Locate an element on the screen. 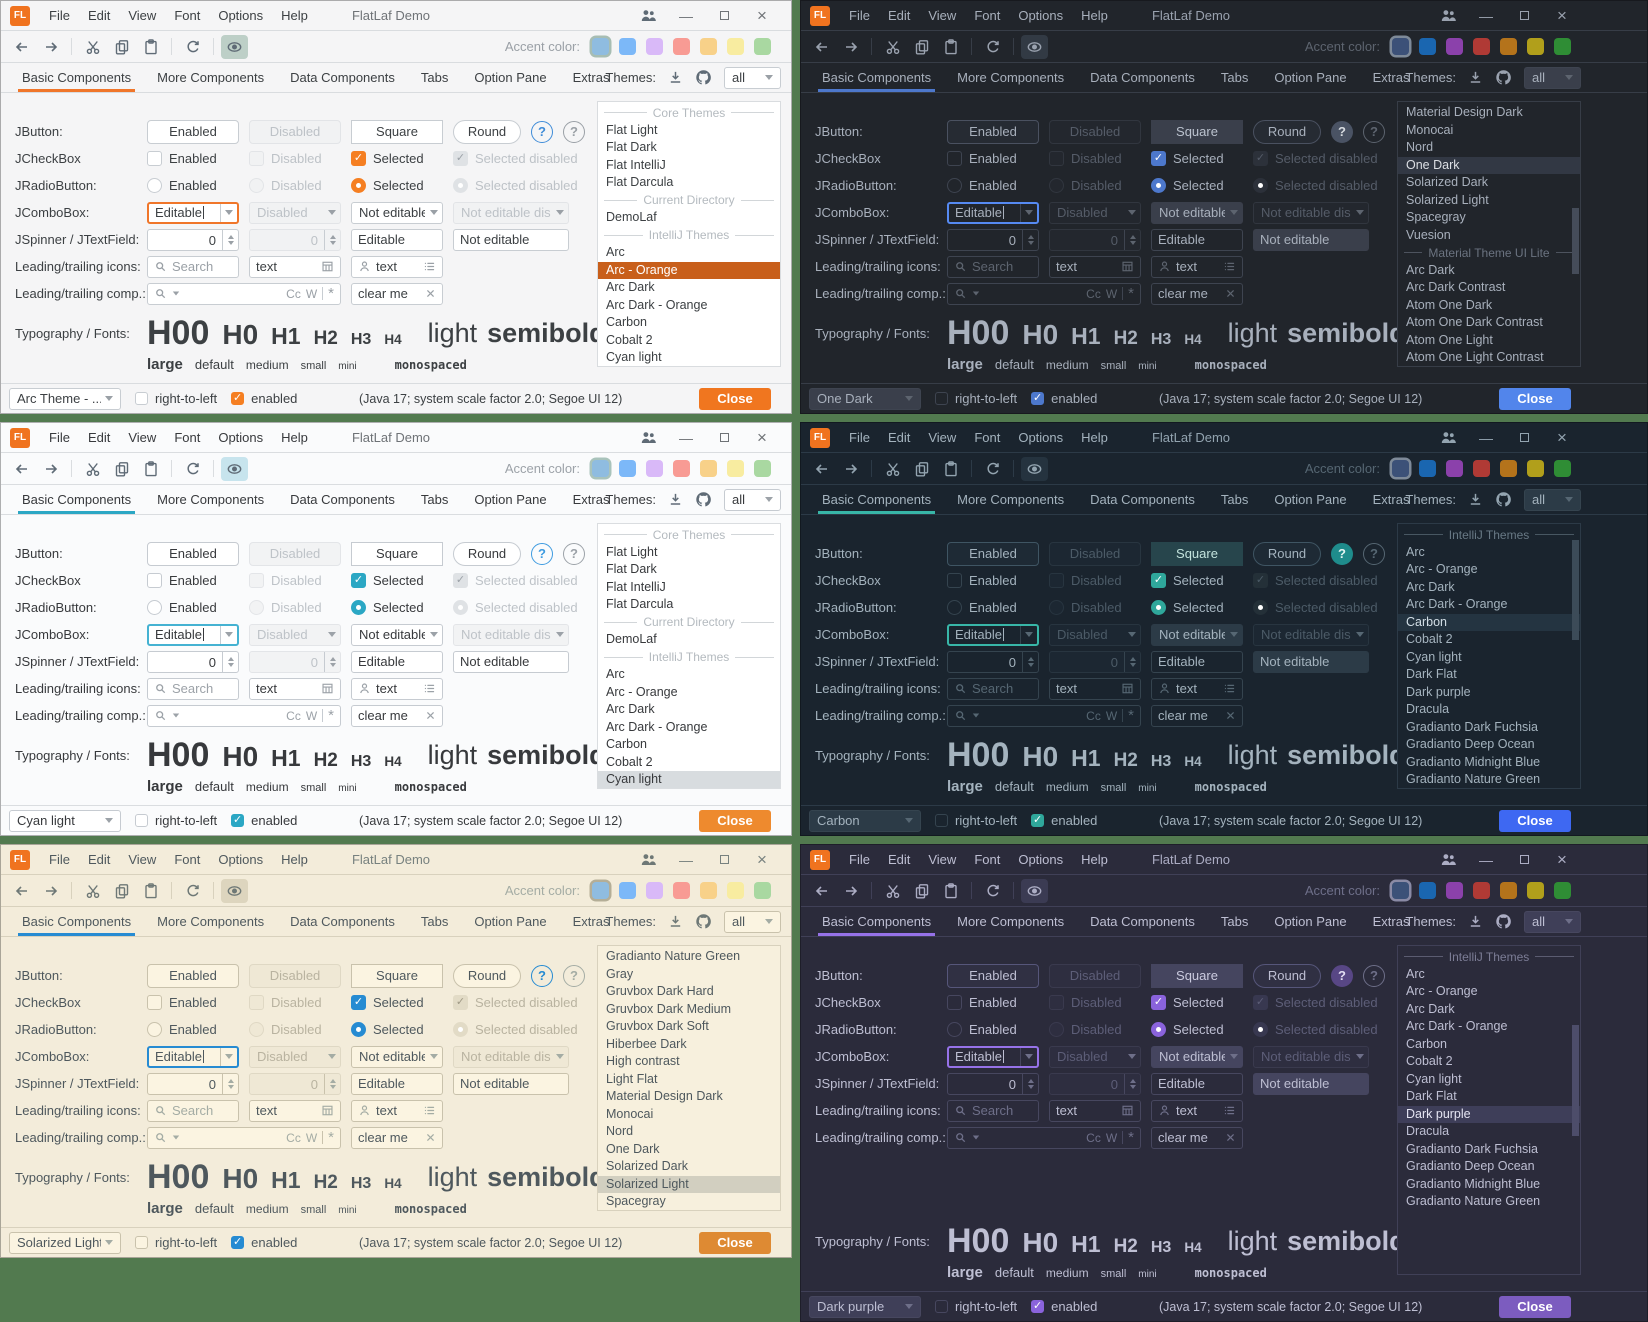  theme-item: Dracula is located at coordinates (1428, 1131).